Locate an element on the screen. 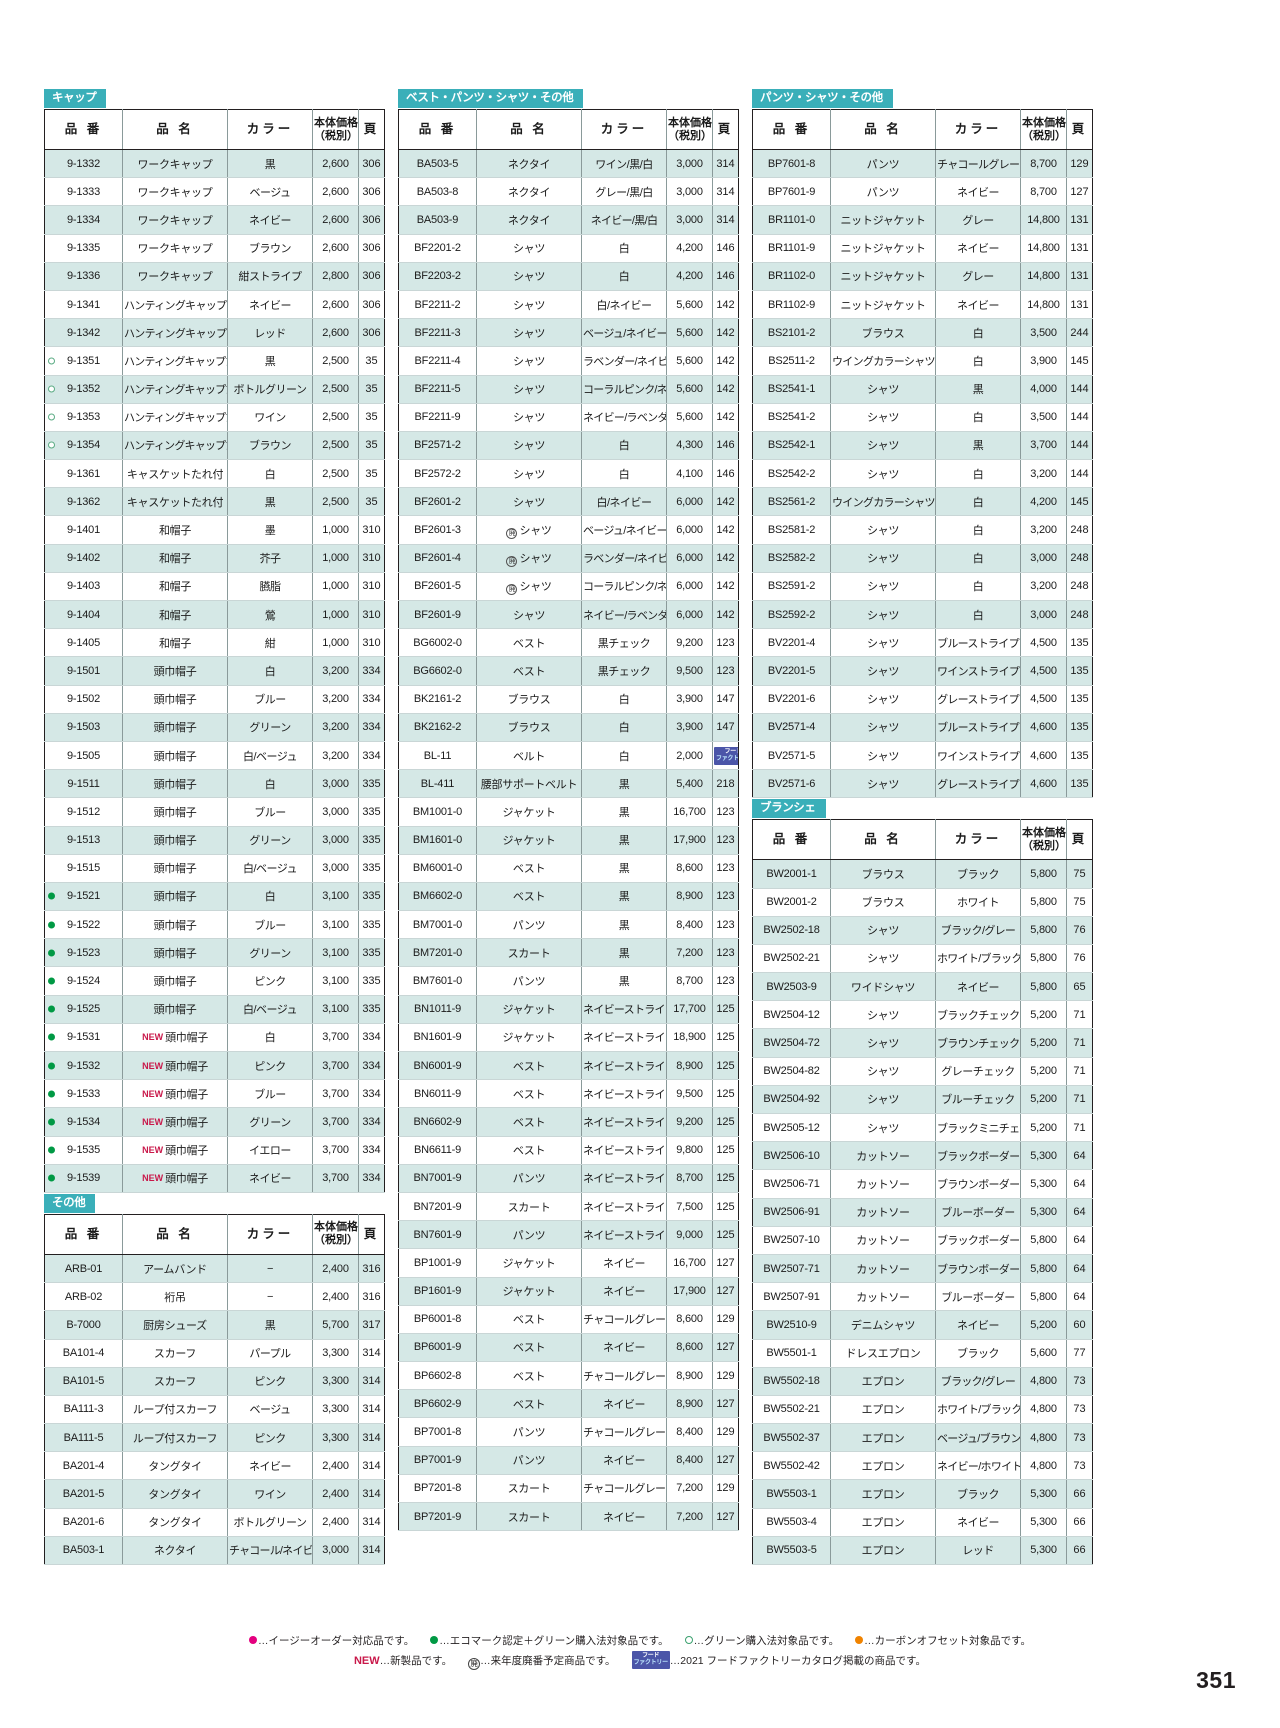 The height and width of the screenshot is (1728, 1280). table-row: 9-1505 頭巾帽子 白/ベージュ 3,200 334 is located at coordinates (214, 755).